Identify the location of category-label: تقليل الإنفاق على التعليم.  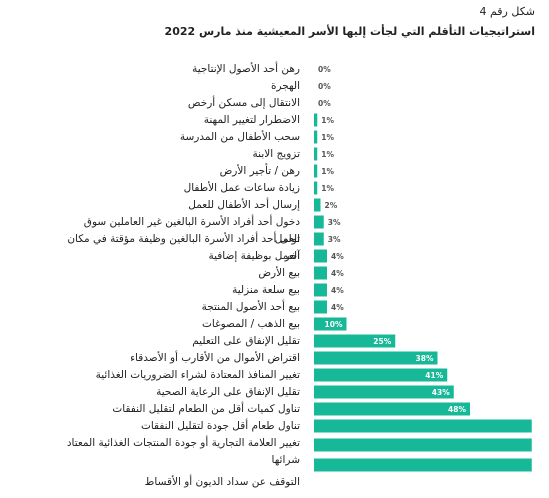
(246, 340).